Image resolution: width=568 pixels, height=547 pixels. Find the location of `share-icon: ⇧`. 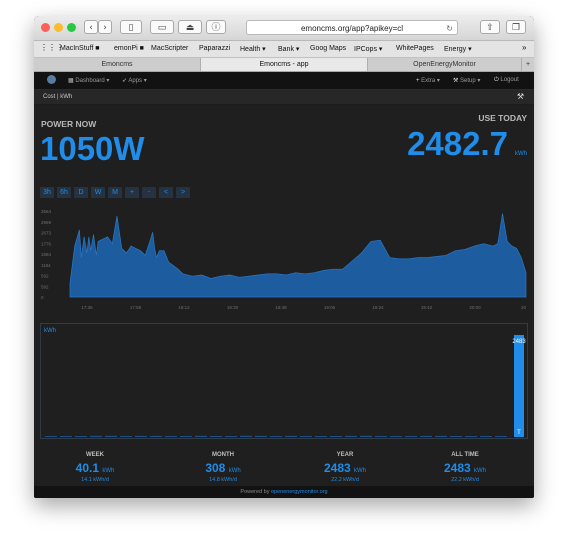

share-icon: ⇧ is located at coordinates (490, 28).